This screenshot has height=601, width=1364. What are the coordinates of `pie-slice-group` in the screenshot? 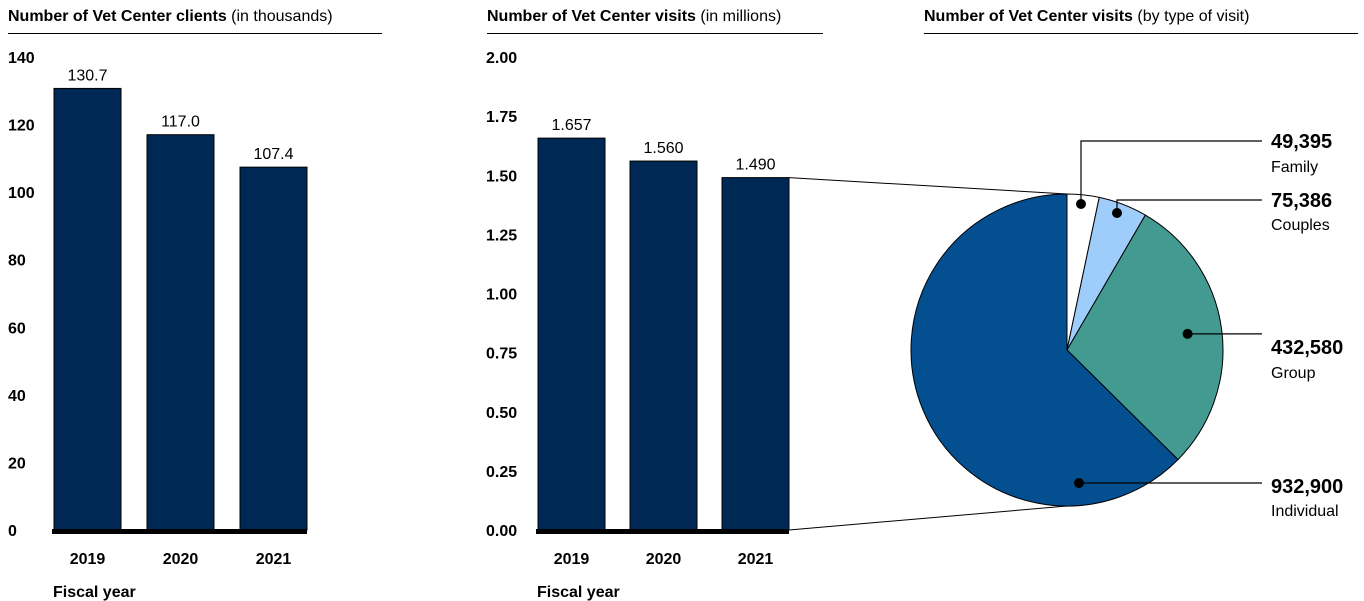 It's located at (1145, 337).